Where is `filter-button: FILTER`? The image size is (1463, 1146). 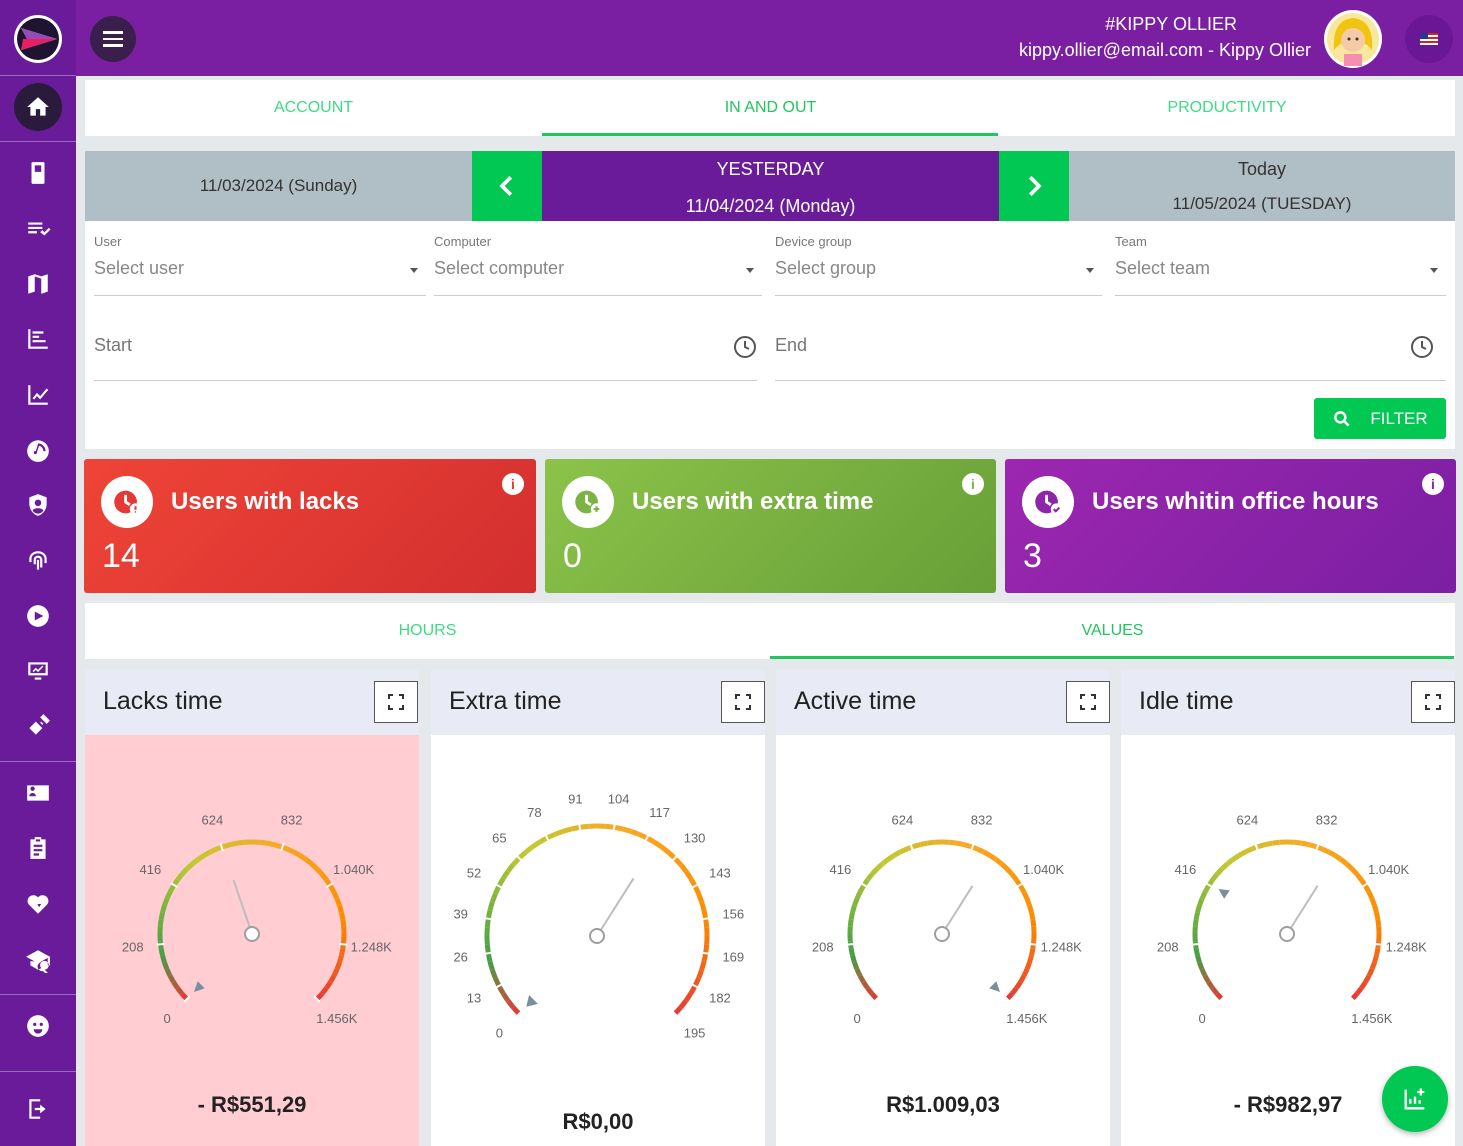 filter-button: FILTER is located at coordinates (1380, 418).